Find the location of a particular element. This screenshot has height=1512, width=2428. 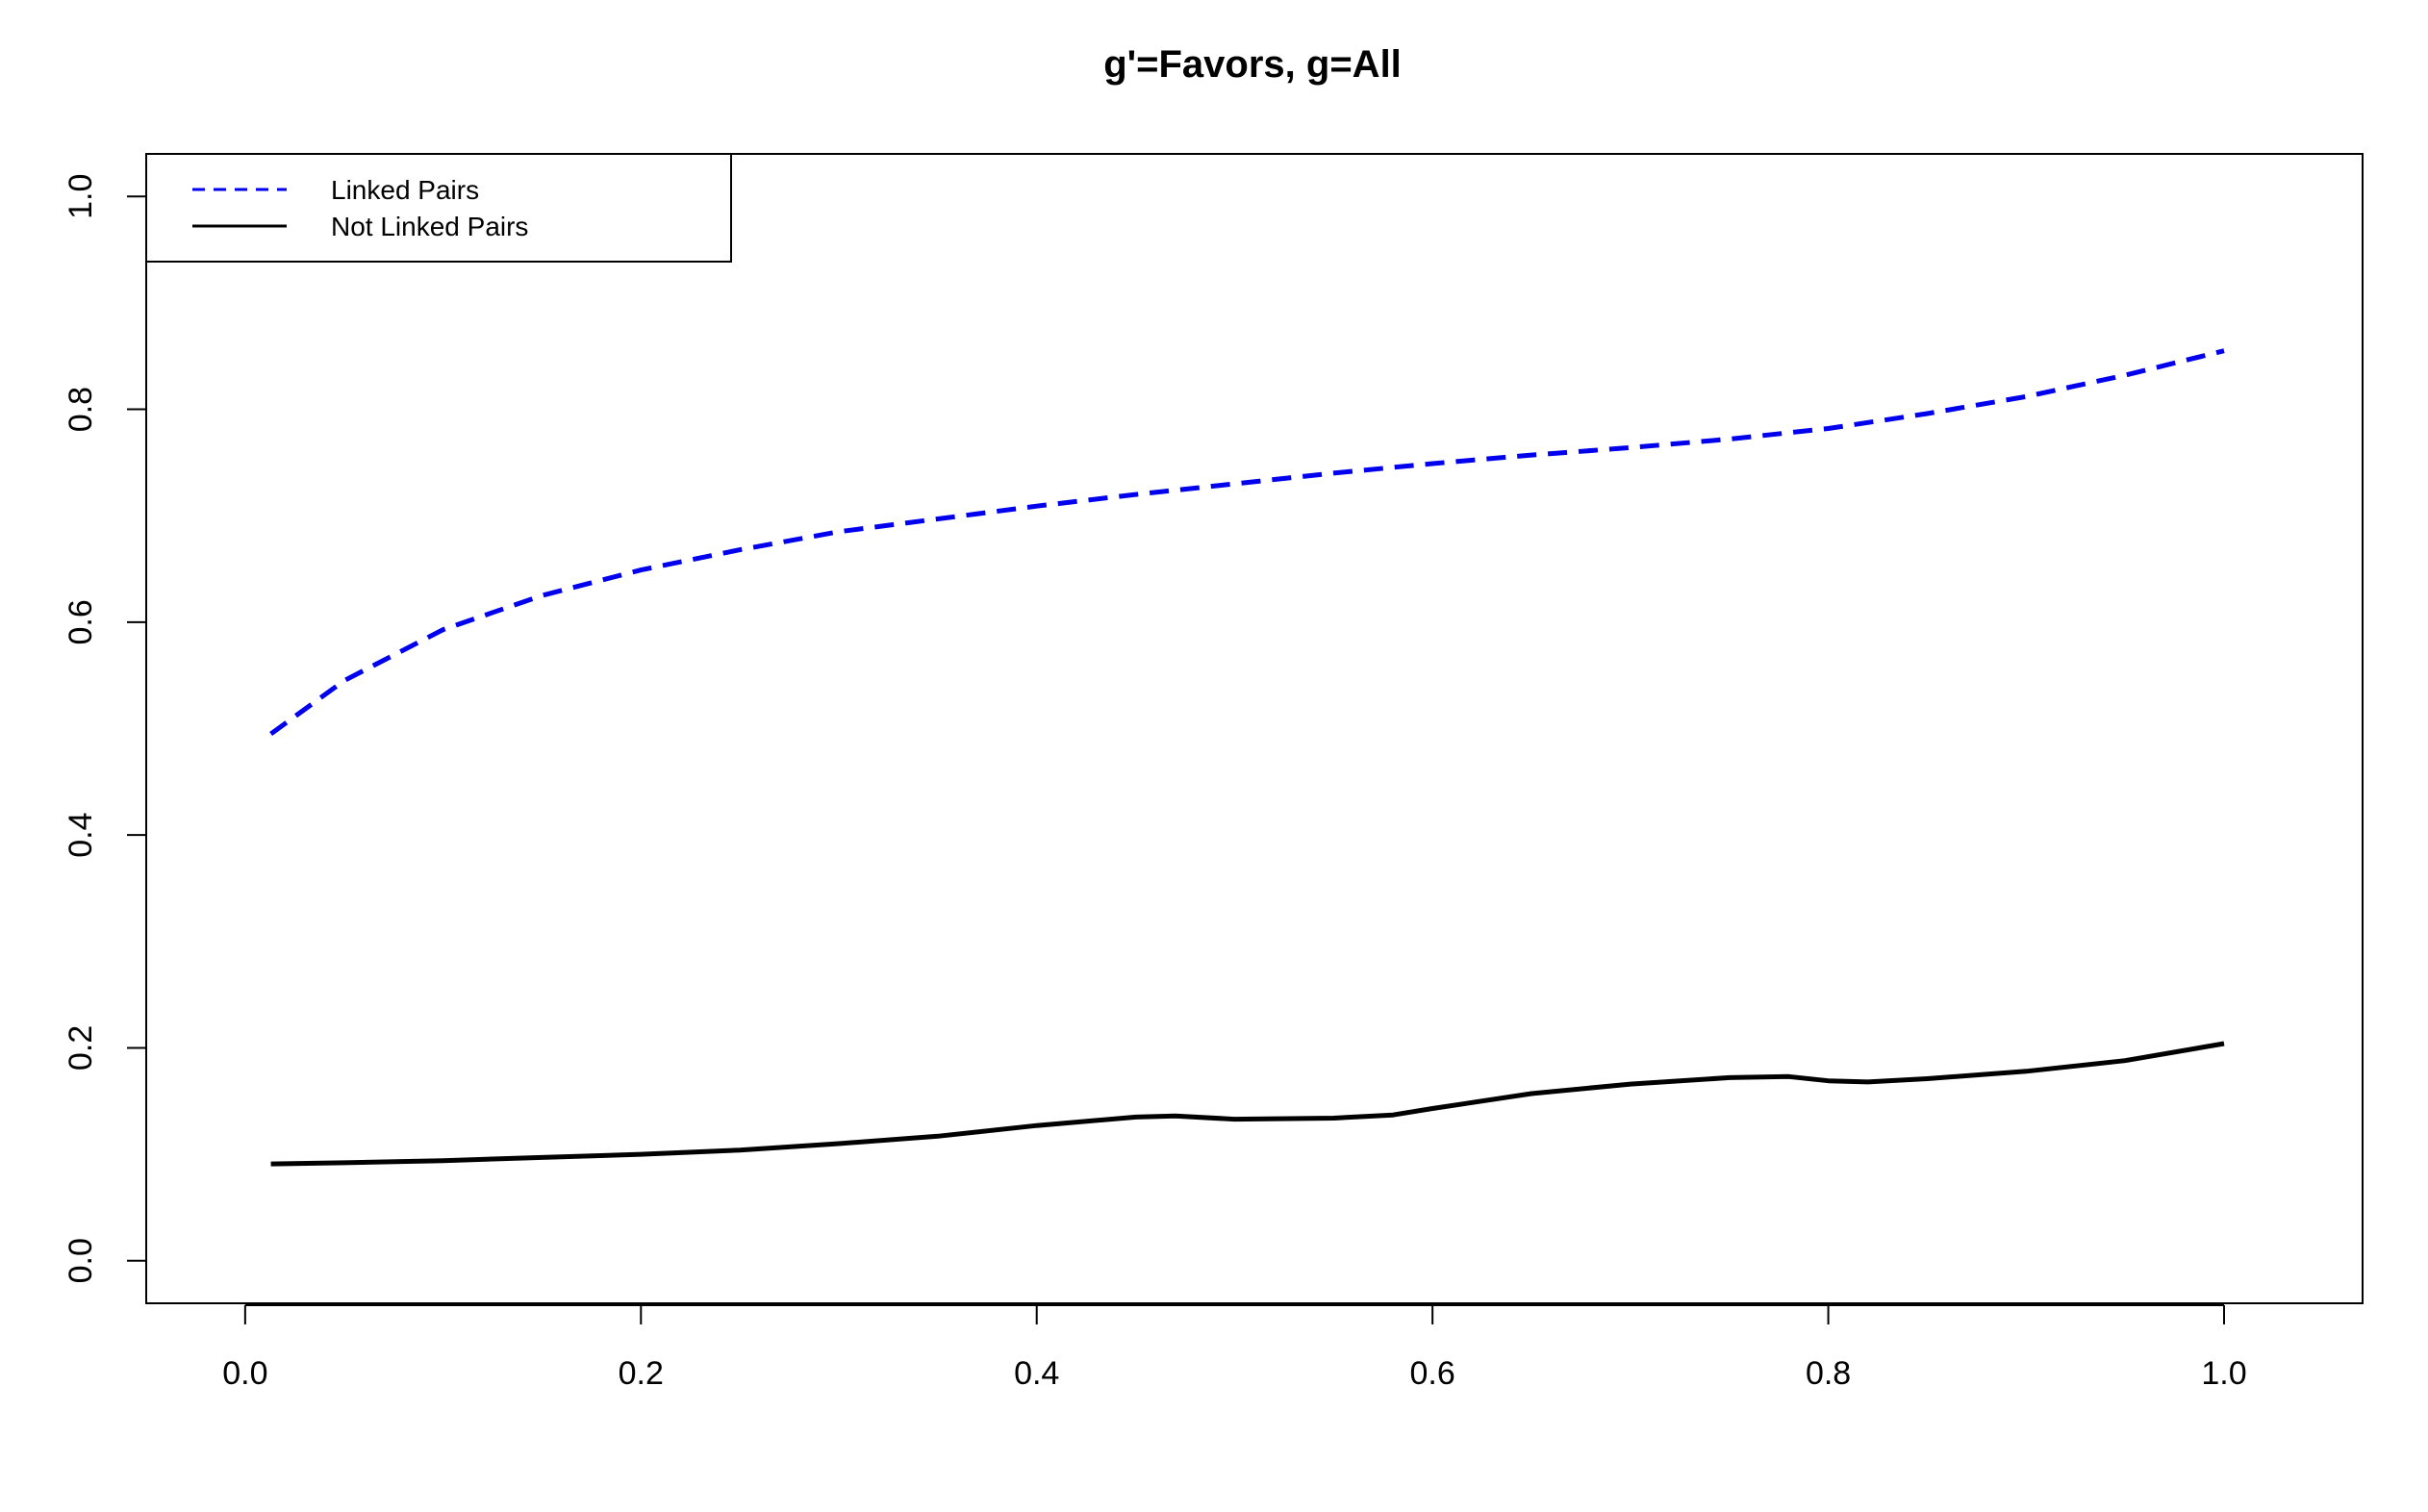

y-tick-label: 0.4 is located at coordinates (81, 836).